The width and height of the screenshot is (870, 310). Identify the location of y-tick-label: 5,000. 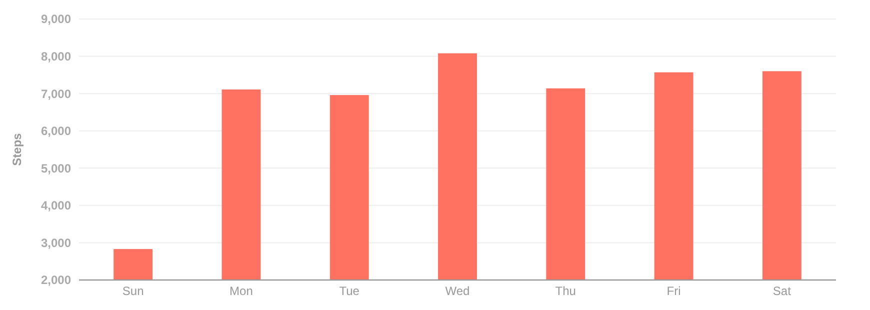
(56, 168).